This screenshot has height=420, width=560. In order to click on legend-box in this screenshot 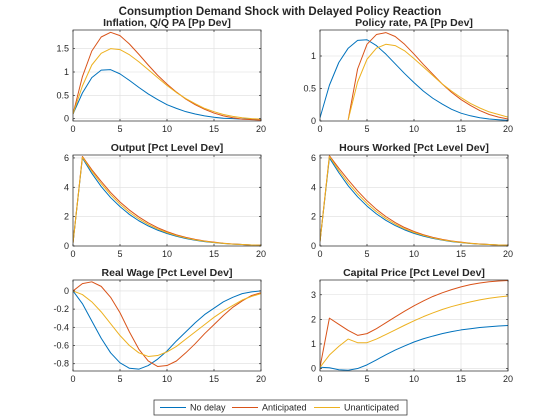, I will do `click(280, 407)`.